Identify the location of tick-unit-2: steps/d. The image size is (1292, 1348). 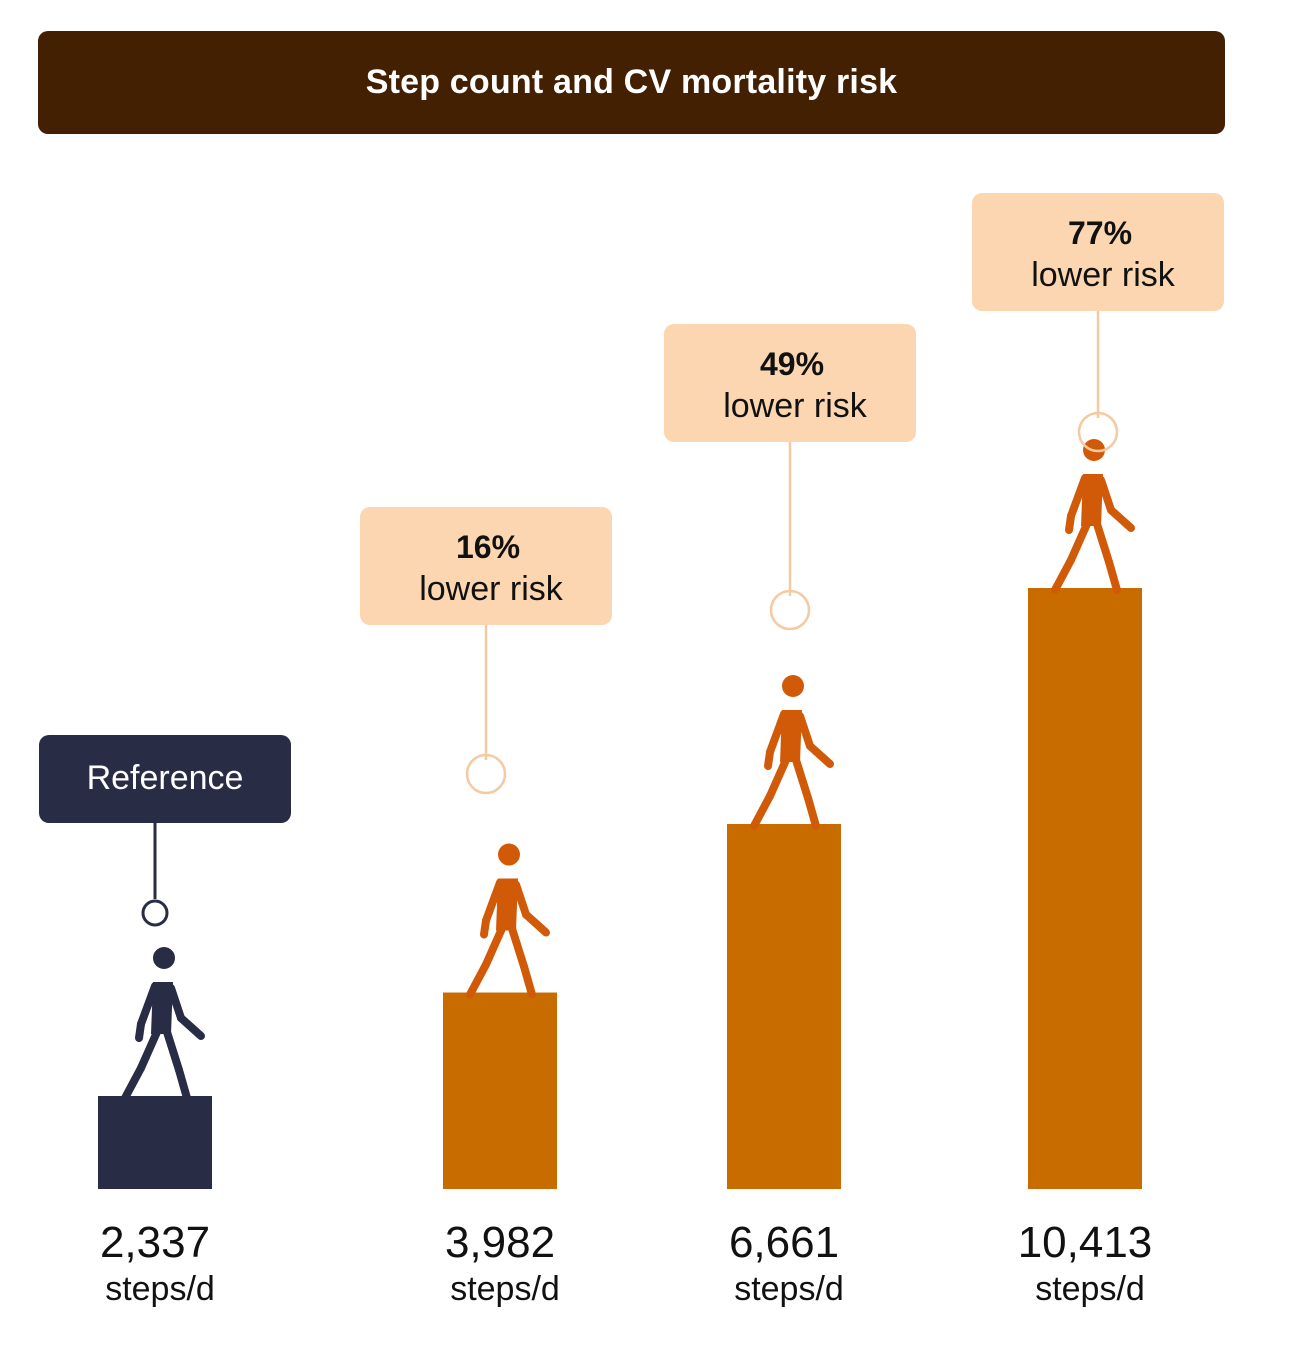
(789, 1289).